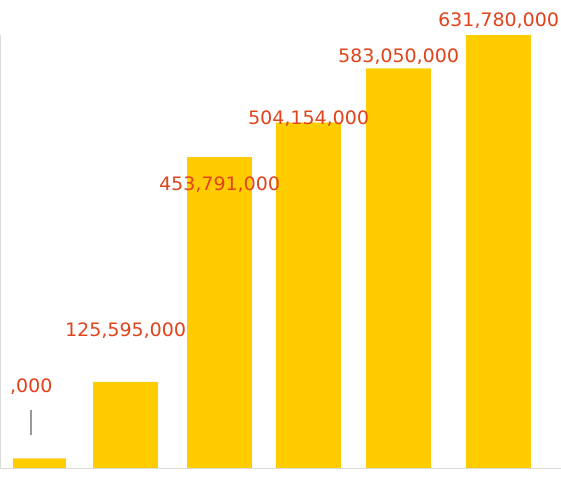  What do you see at coordinates (498, 20) in the screenshot?
I see `data-label-6: 631,780,000` at bounding box center [498, 20].